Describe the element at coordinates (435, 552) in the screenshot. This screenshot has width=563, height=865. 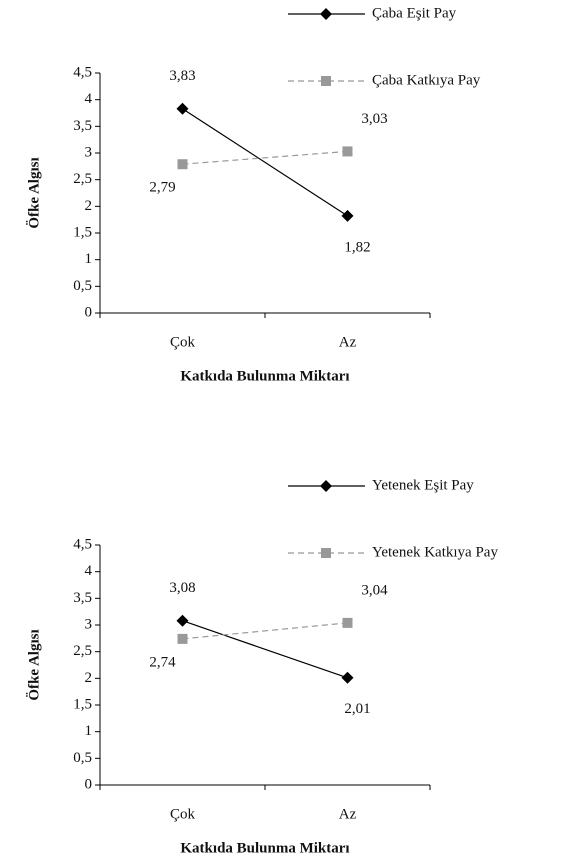
I see `legend-label: Yetenek Katkıya Pay` at that location.